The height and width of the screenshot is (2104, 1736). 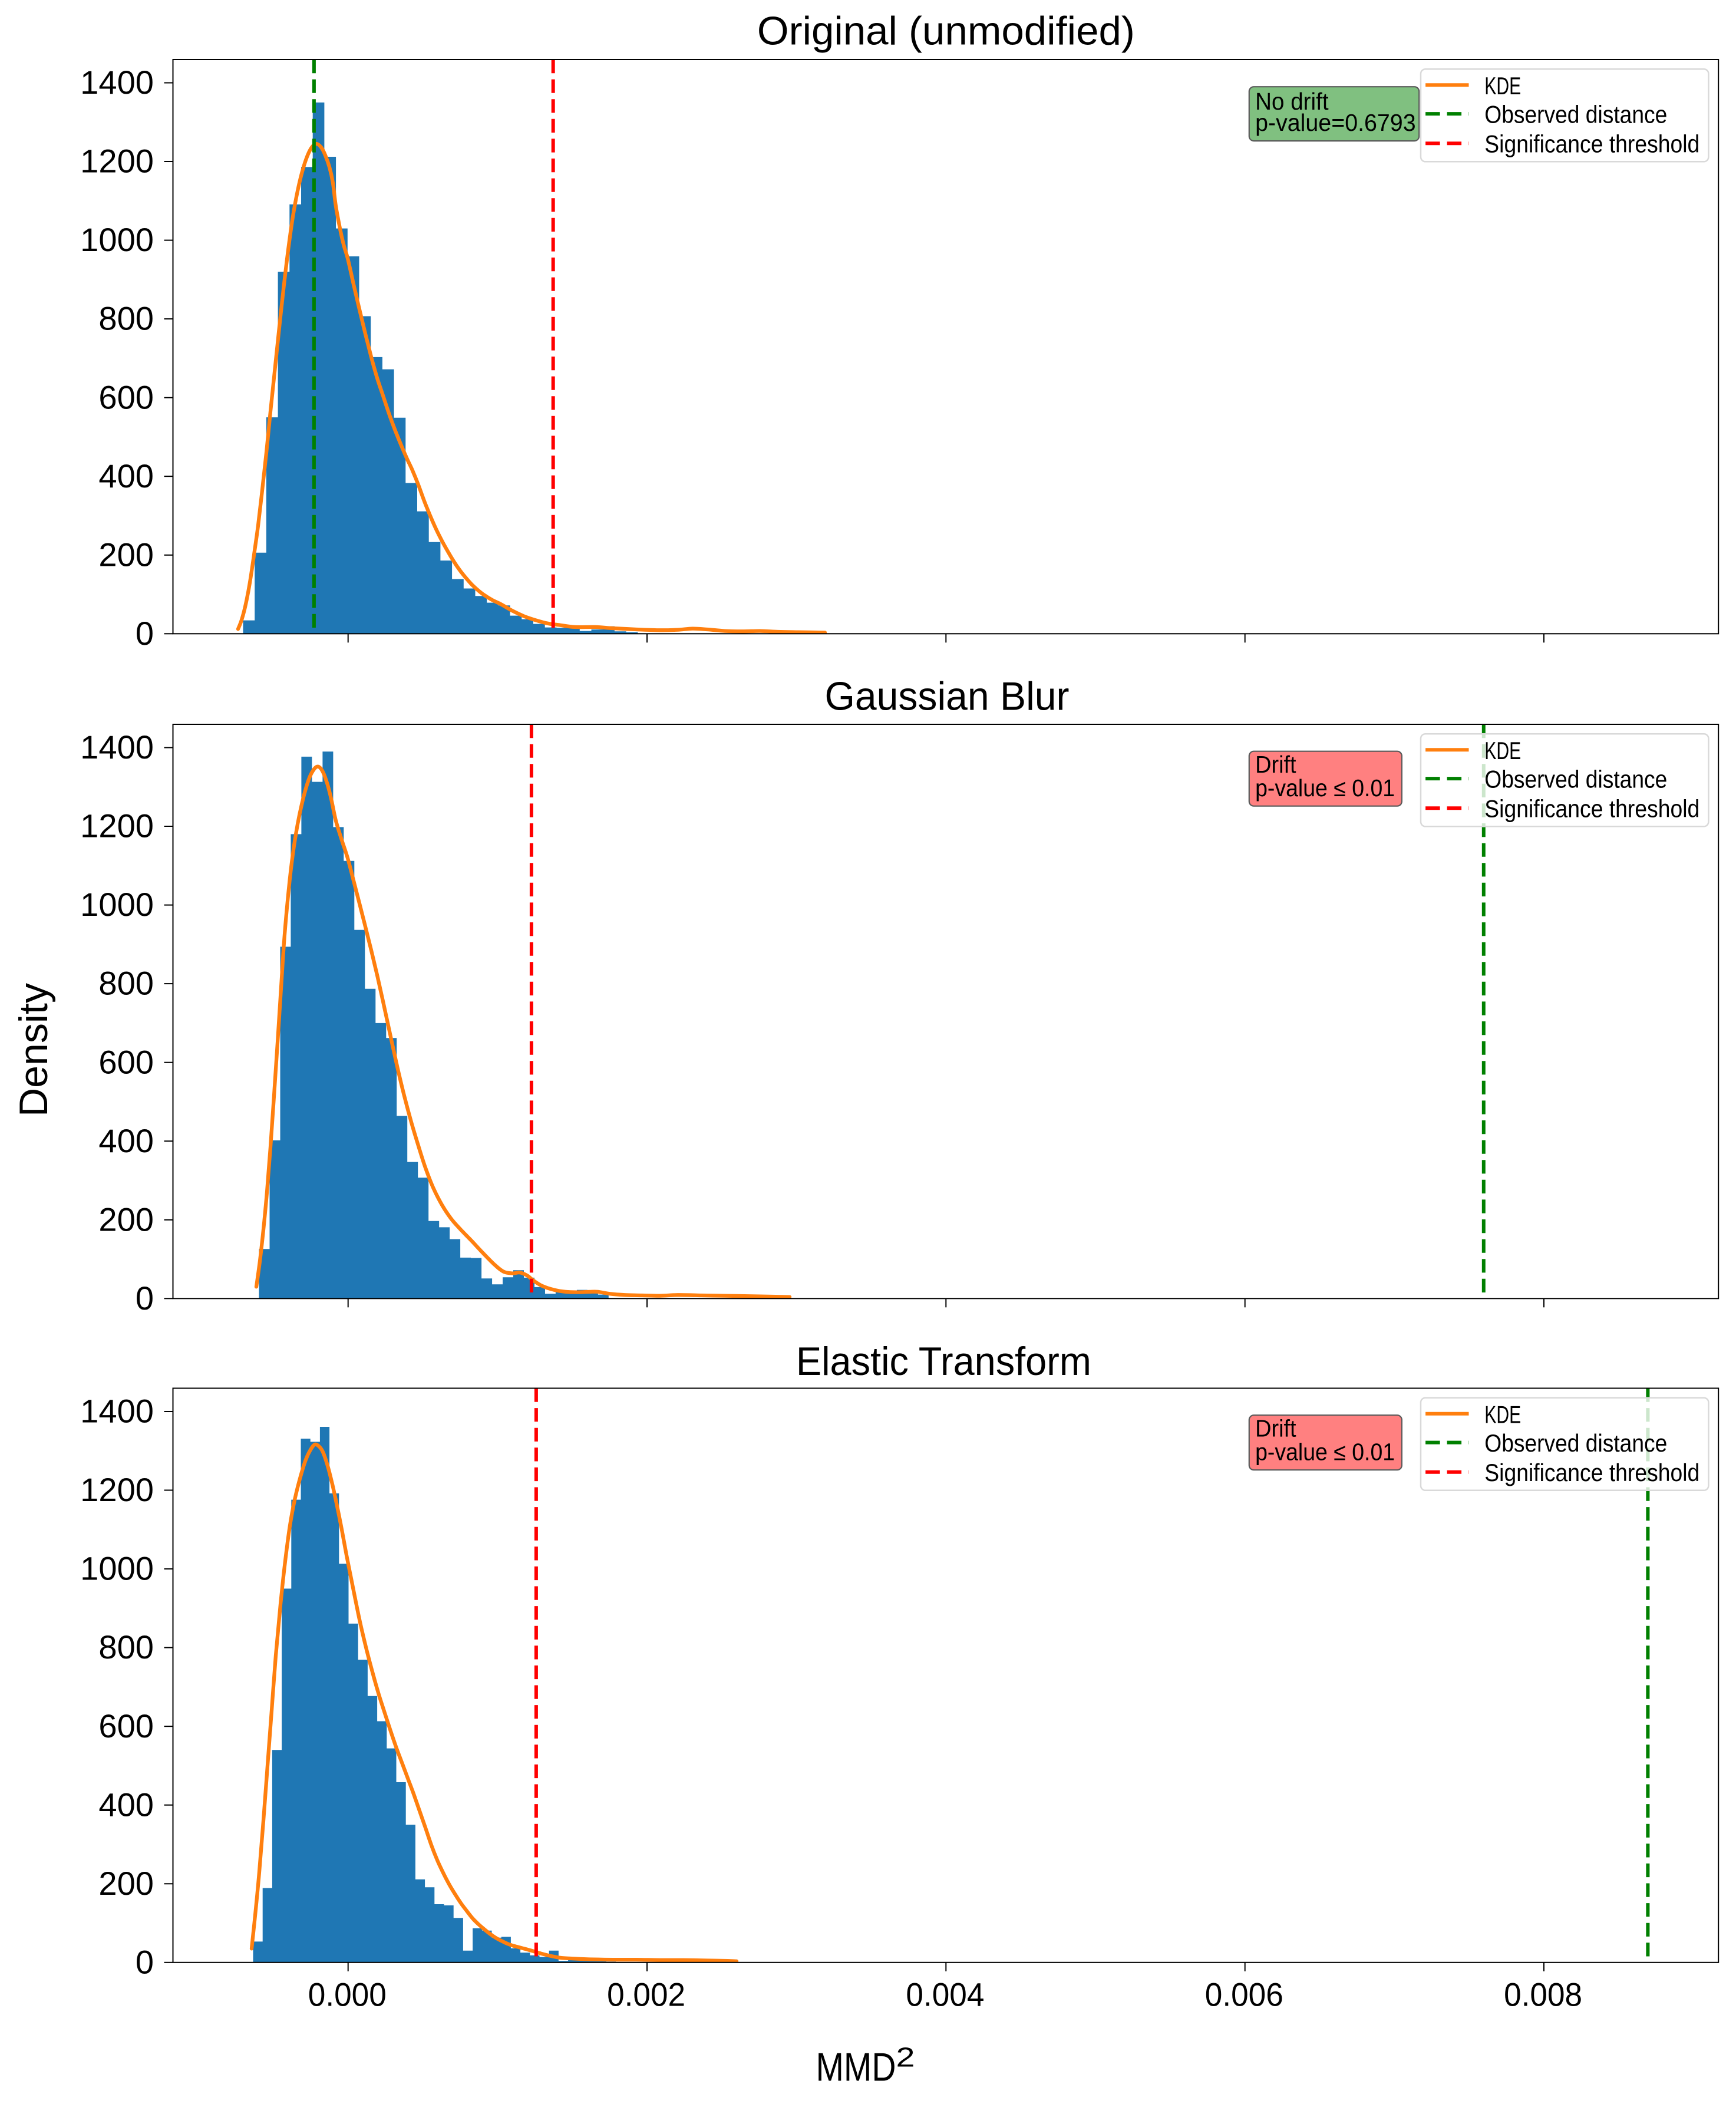 I want to click on svg-text: No drift, so click(x=1292, y=102).